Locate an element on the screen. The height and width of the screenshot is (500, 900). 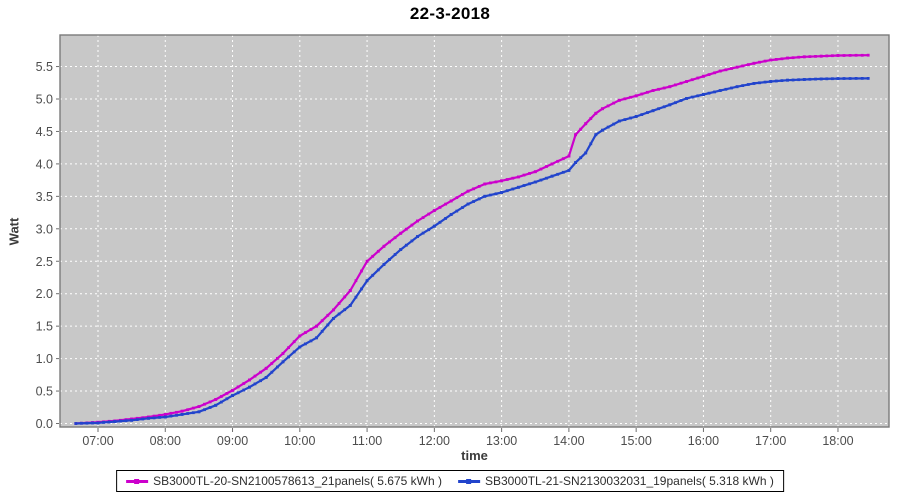
x-tick-label: 18:00 is located at coordinates (837, 441).